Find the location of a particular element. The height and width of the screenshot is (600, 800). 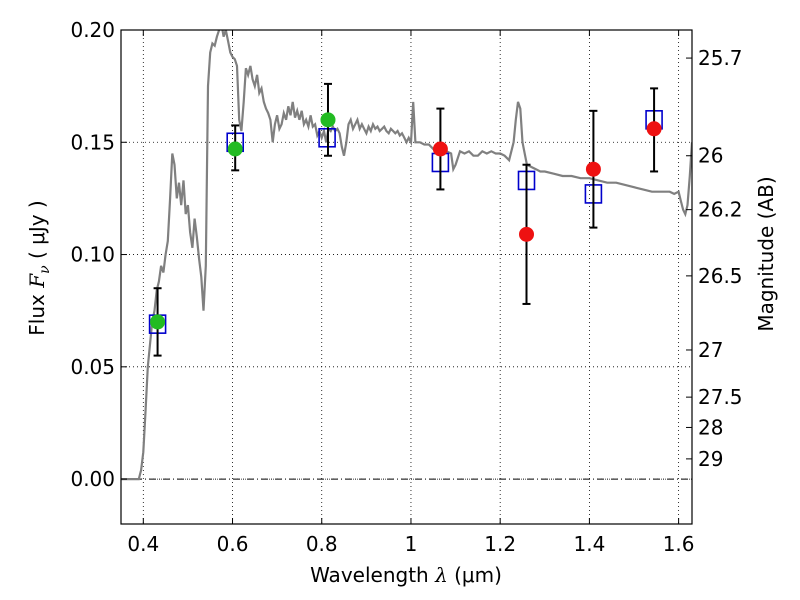

x-axis-label: Wavelength λ (μm) is located at coordinates (406, 575).